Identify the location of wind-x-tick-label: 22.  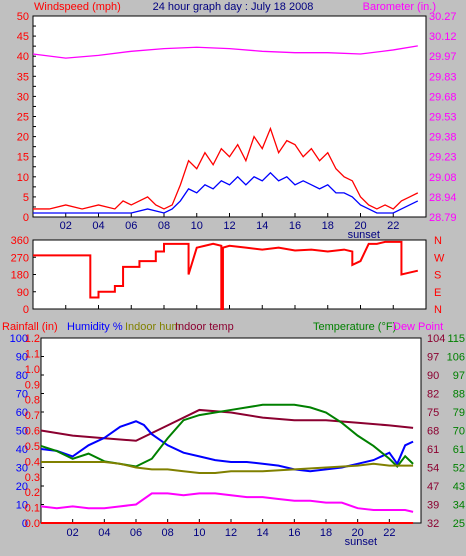
(393, 226).